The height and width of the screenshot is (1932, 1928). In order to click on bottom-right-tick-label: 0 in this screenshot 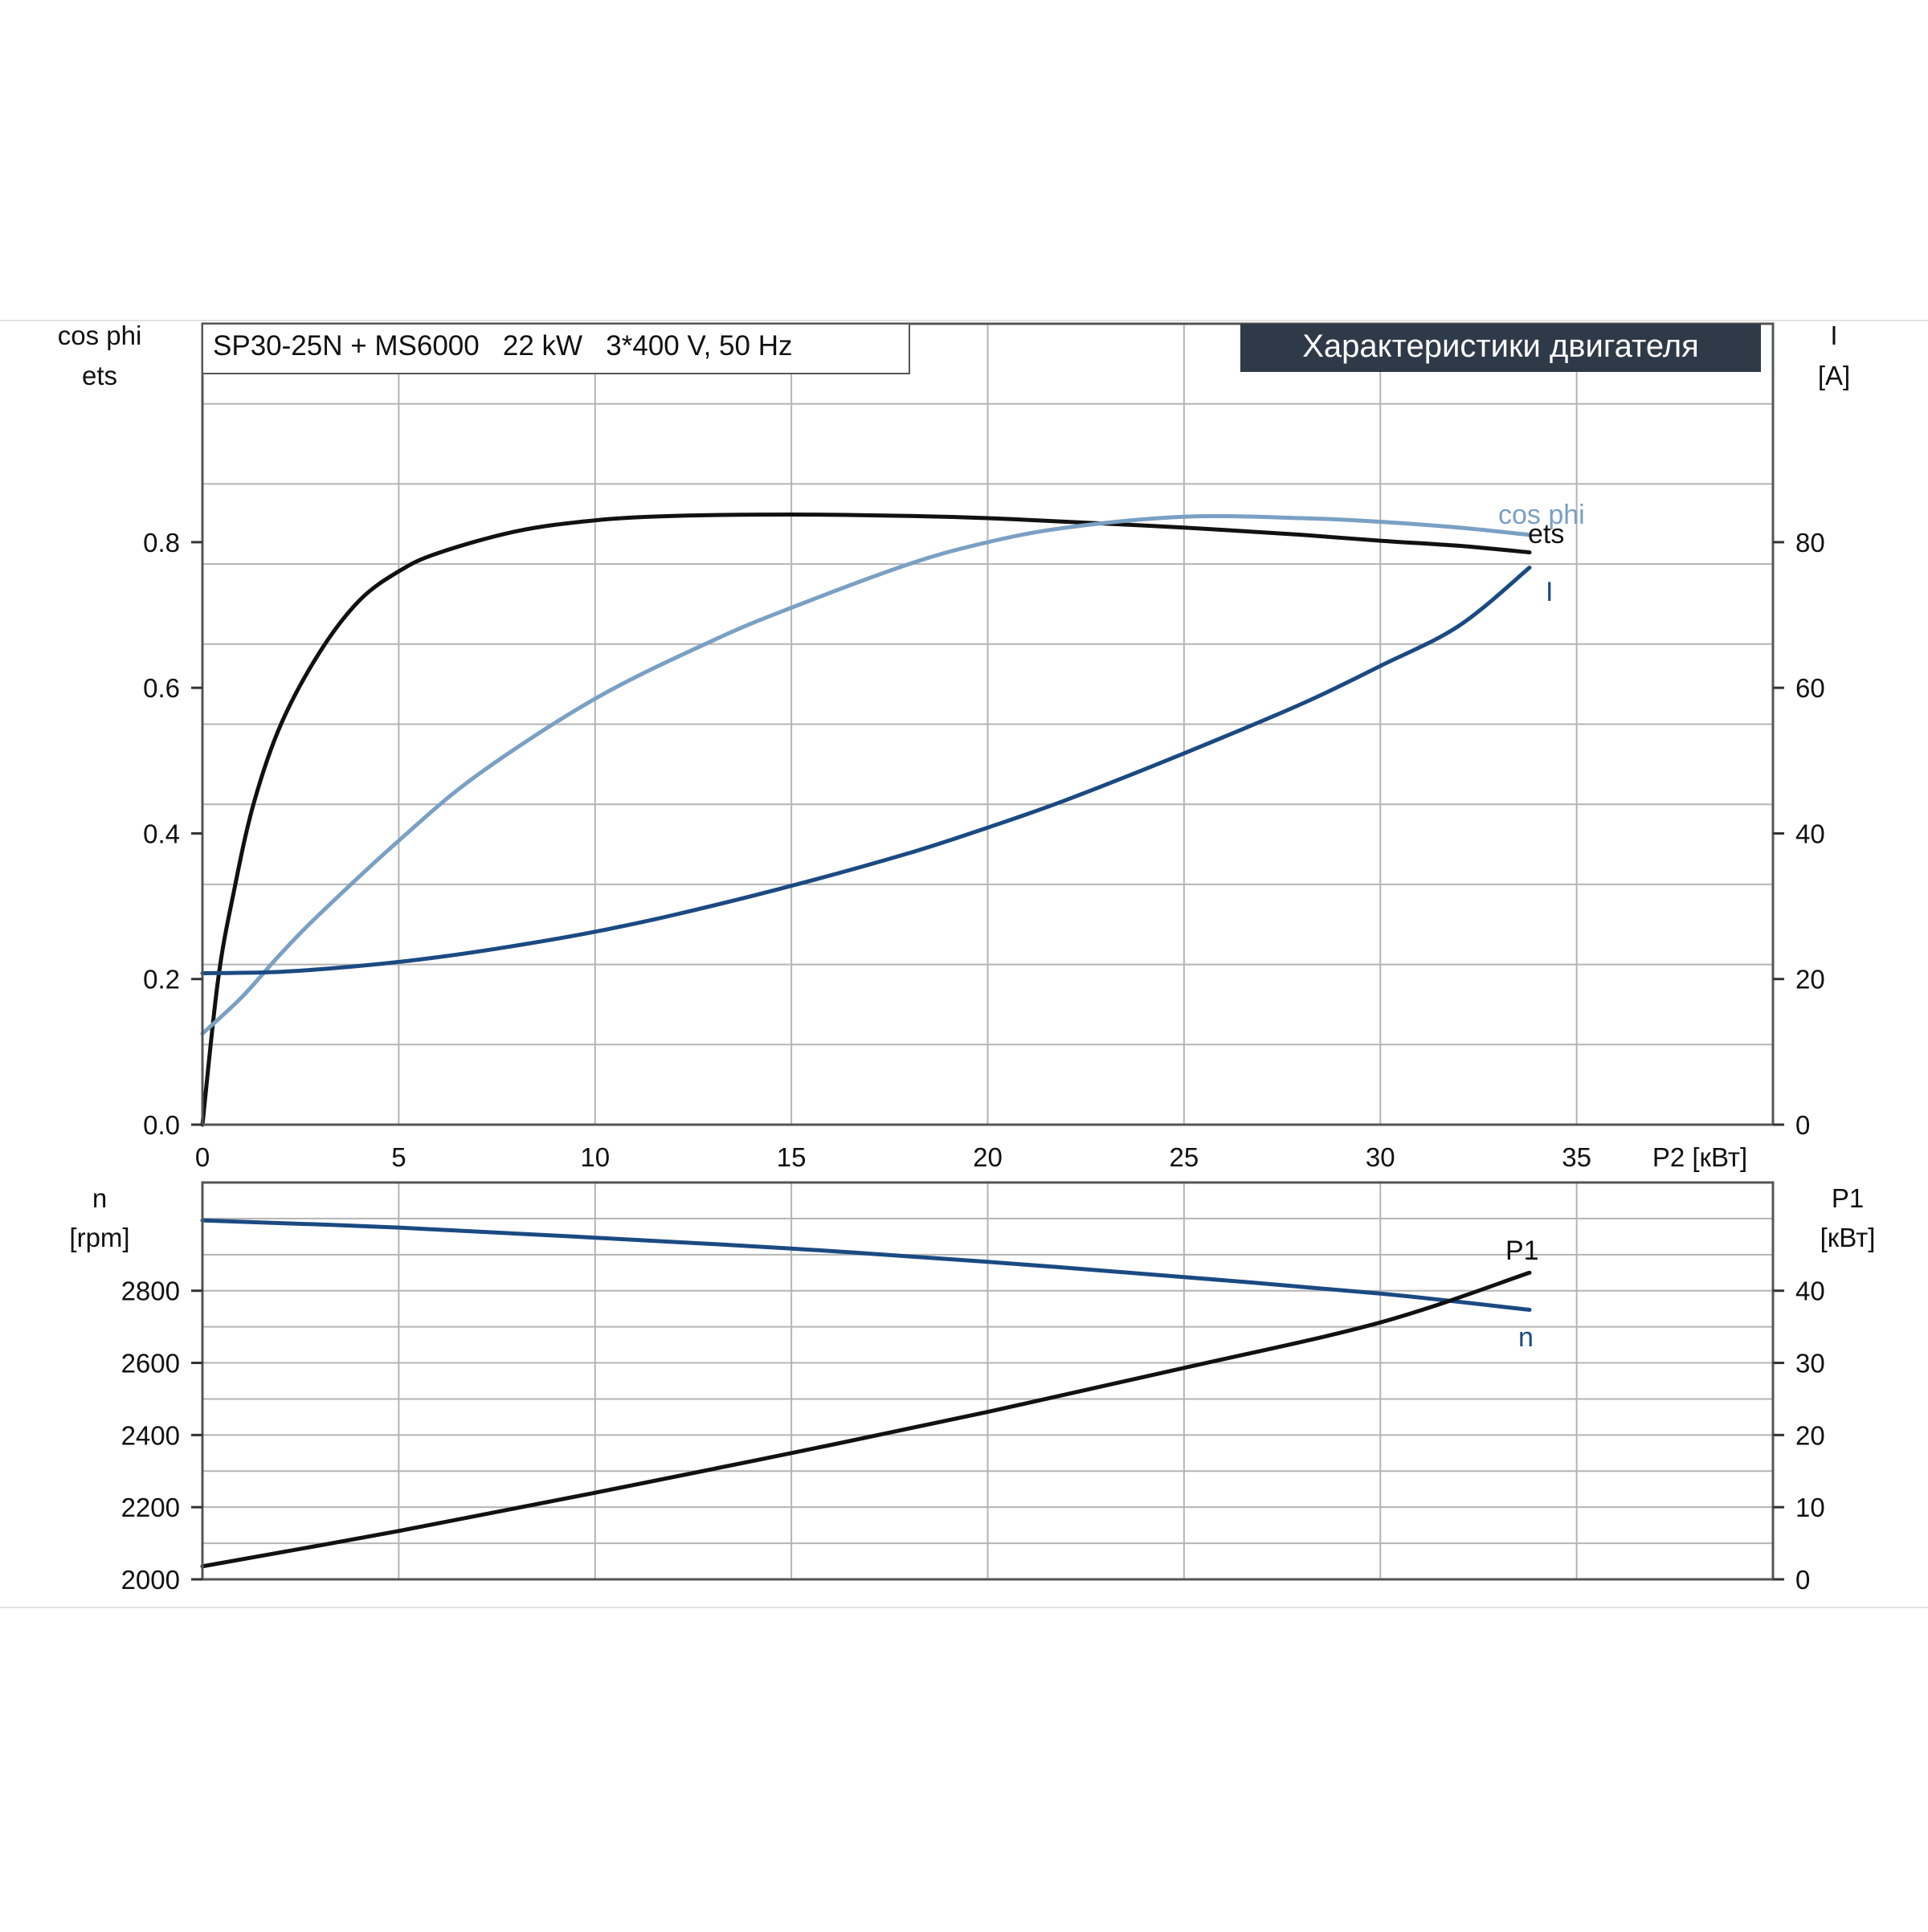, I will do `click(1802, 1580)`.